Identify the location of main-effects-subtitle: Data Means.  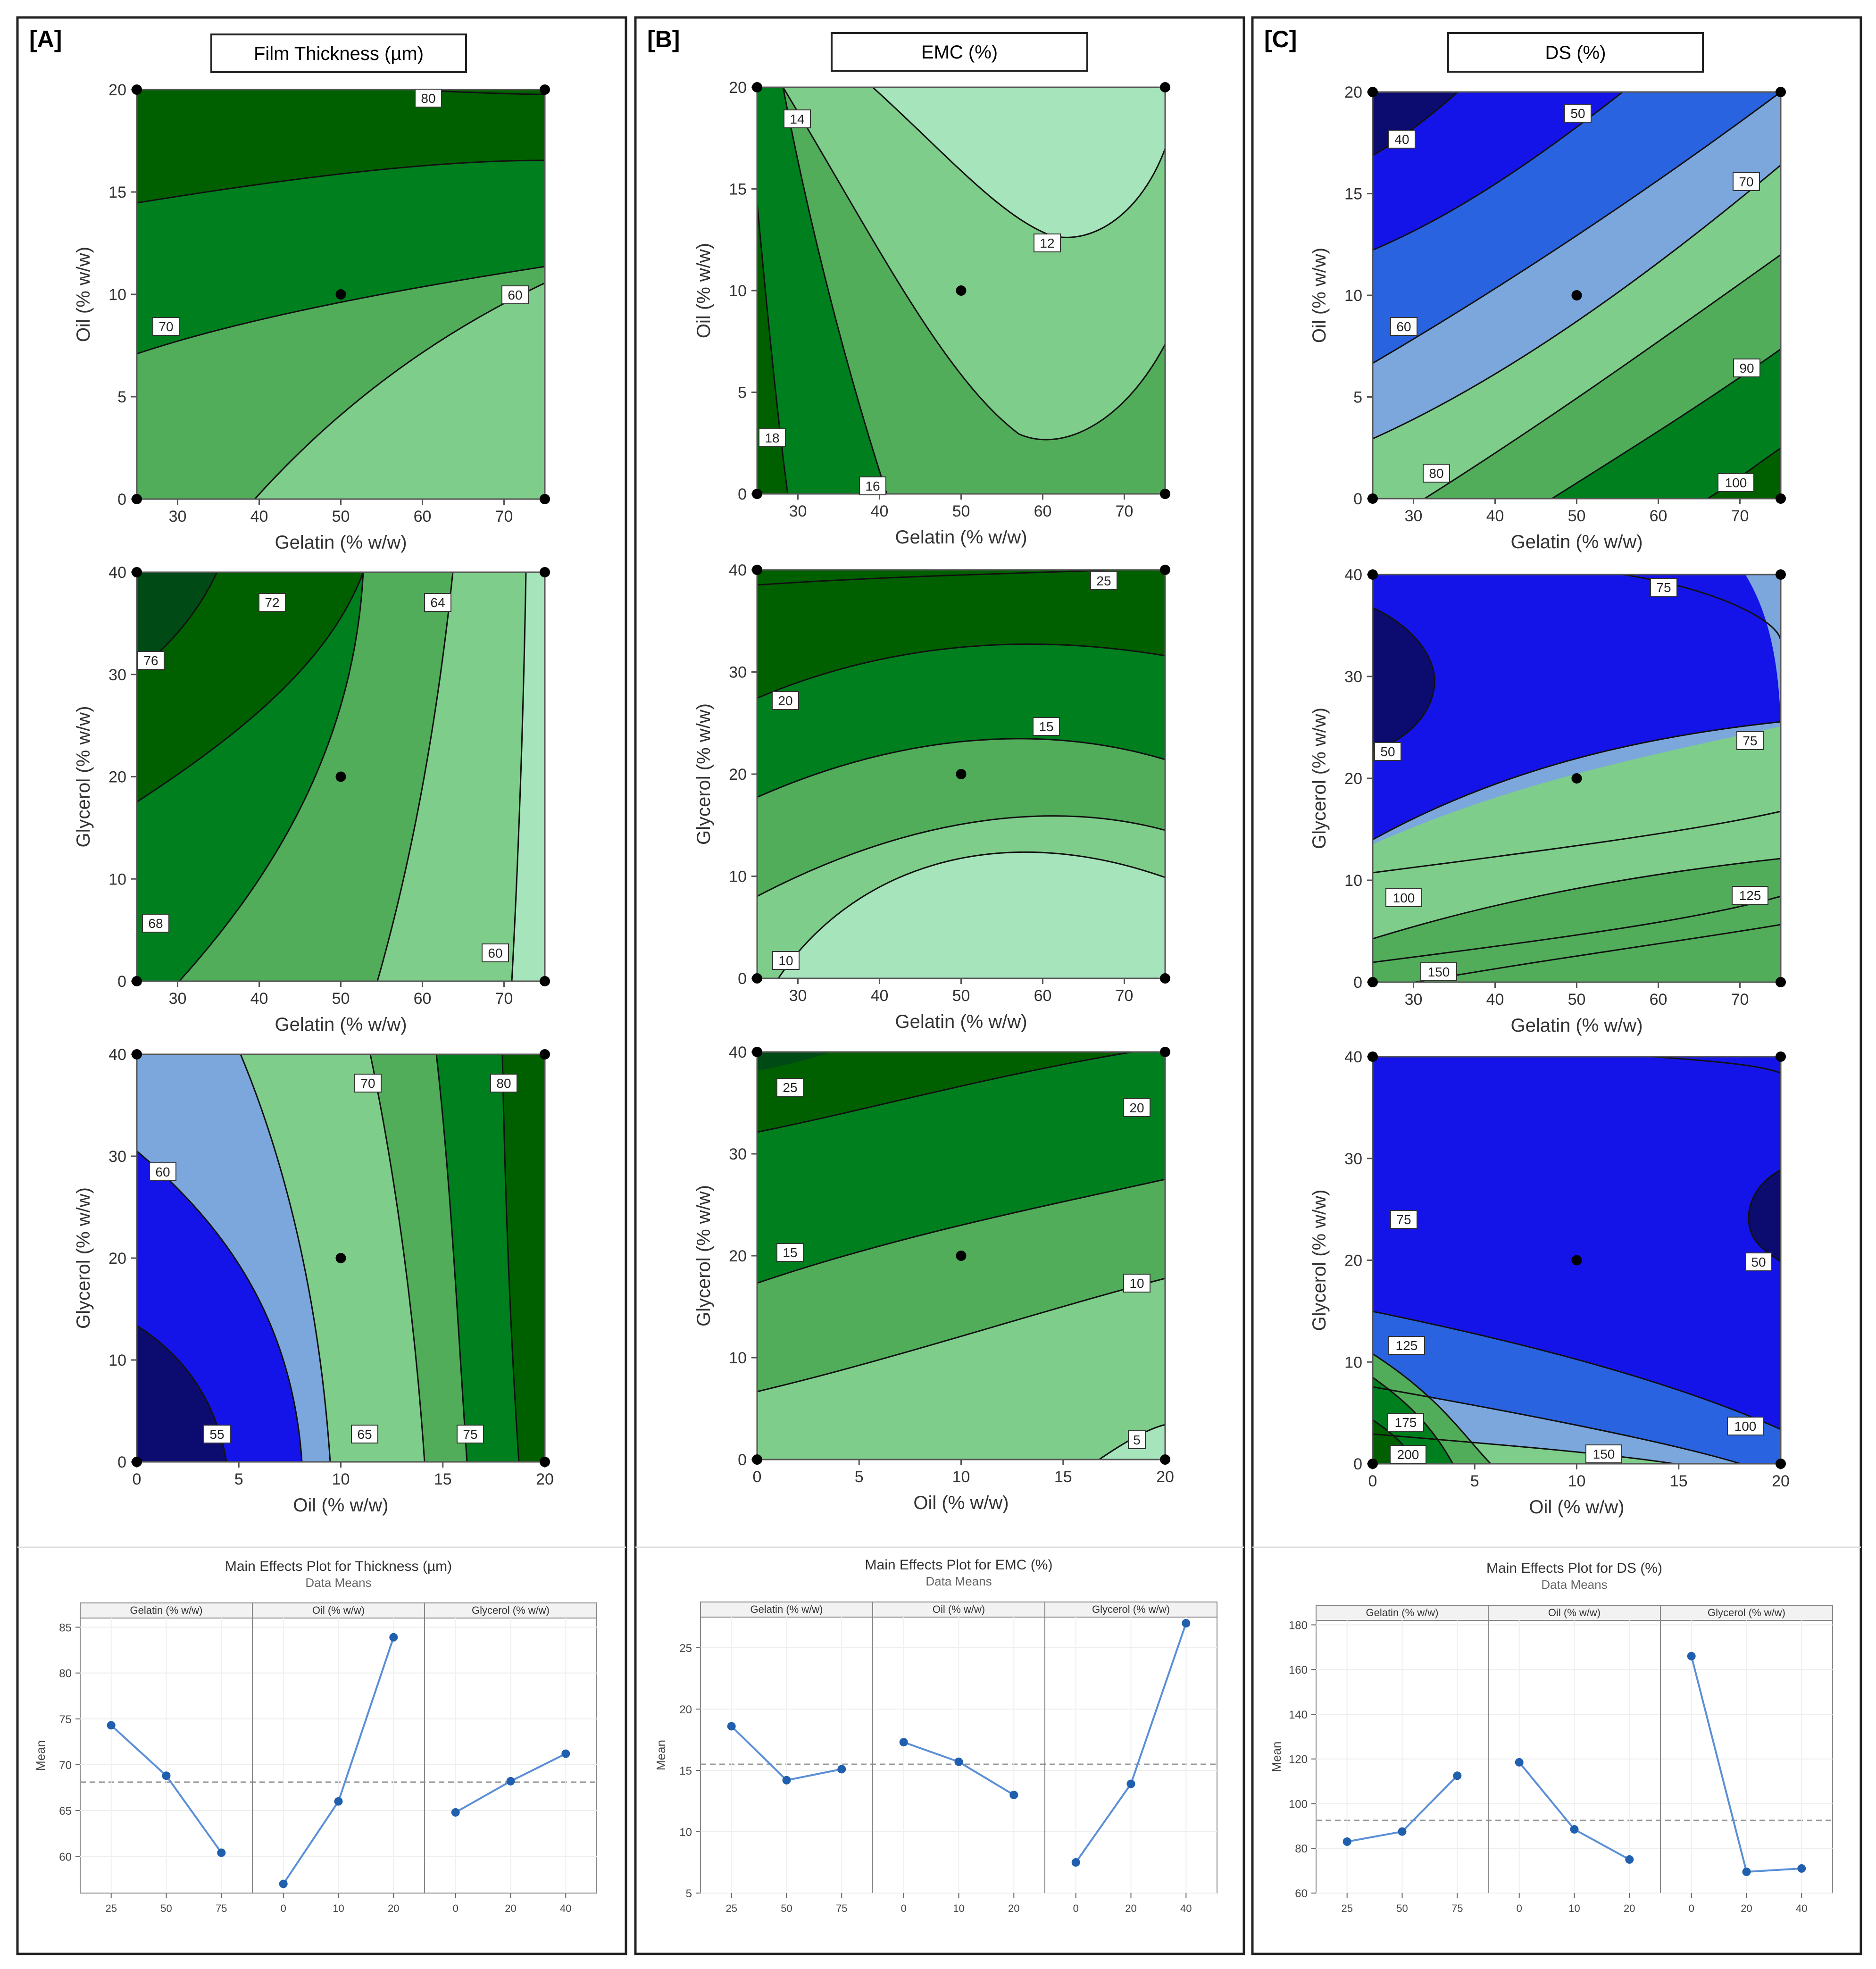
(1574, 1585).